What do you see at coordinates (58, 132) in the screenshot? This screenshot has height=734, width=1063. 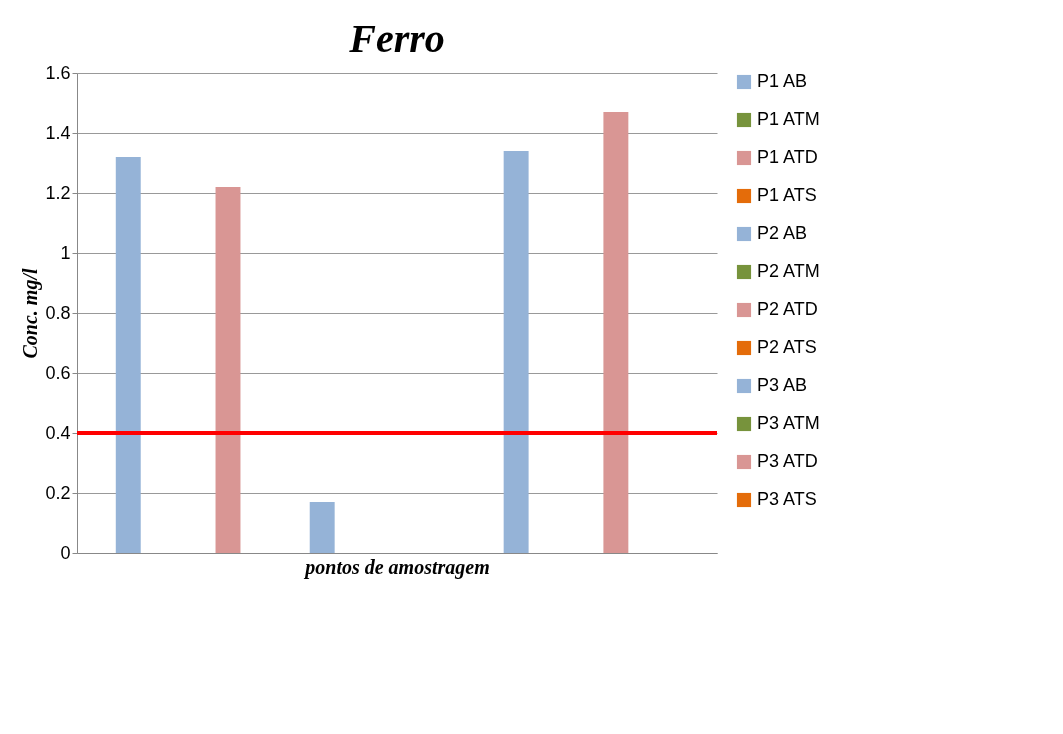 I see `y-tick-label: 1.4` at bounding box center [58, 132].